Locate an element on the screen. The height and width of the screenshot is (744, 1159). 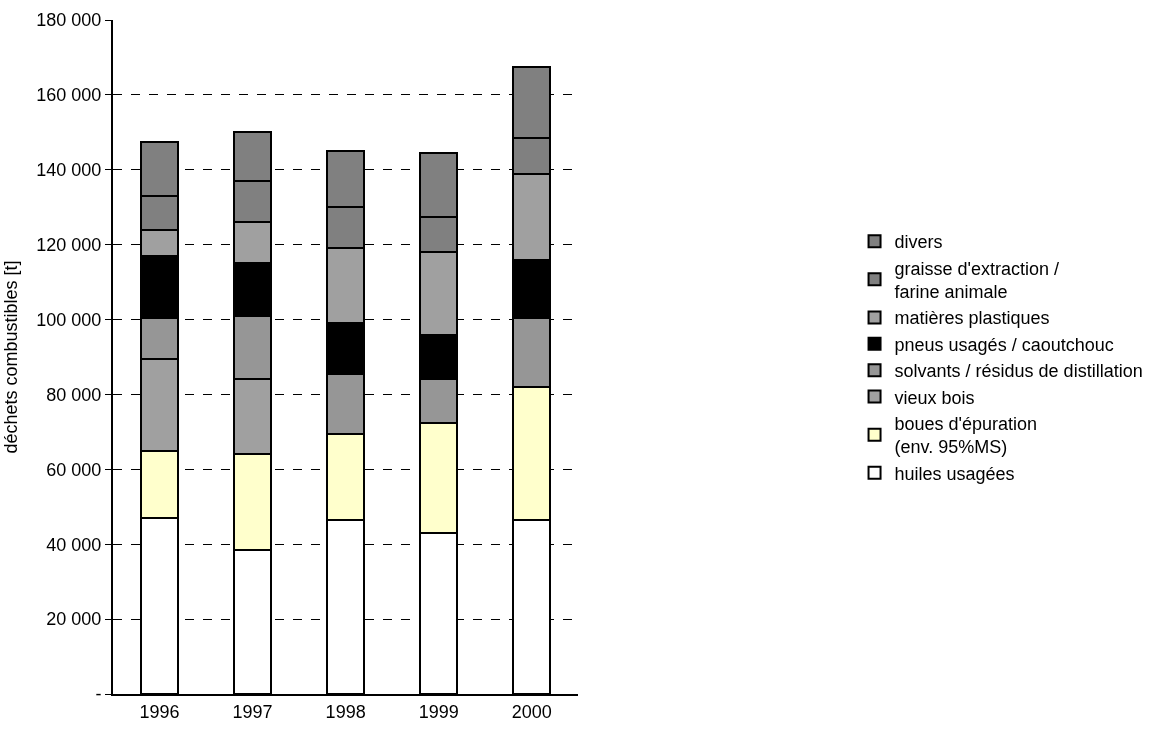
legend-label: solvants / résidus de distillation is located at coordinates (1018, 371).